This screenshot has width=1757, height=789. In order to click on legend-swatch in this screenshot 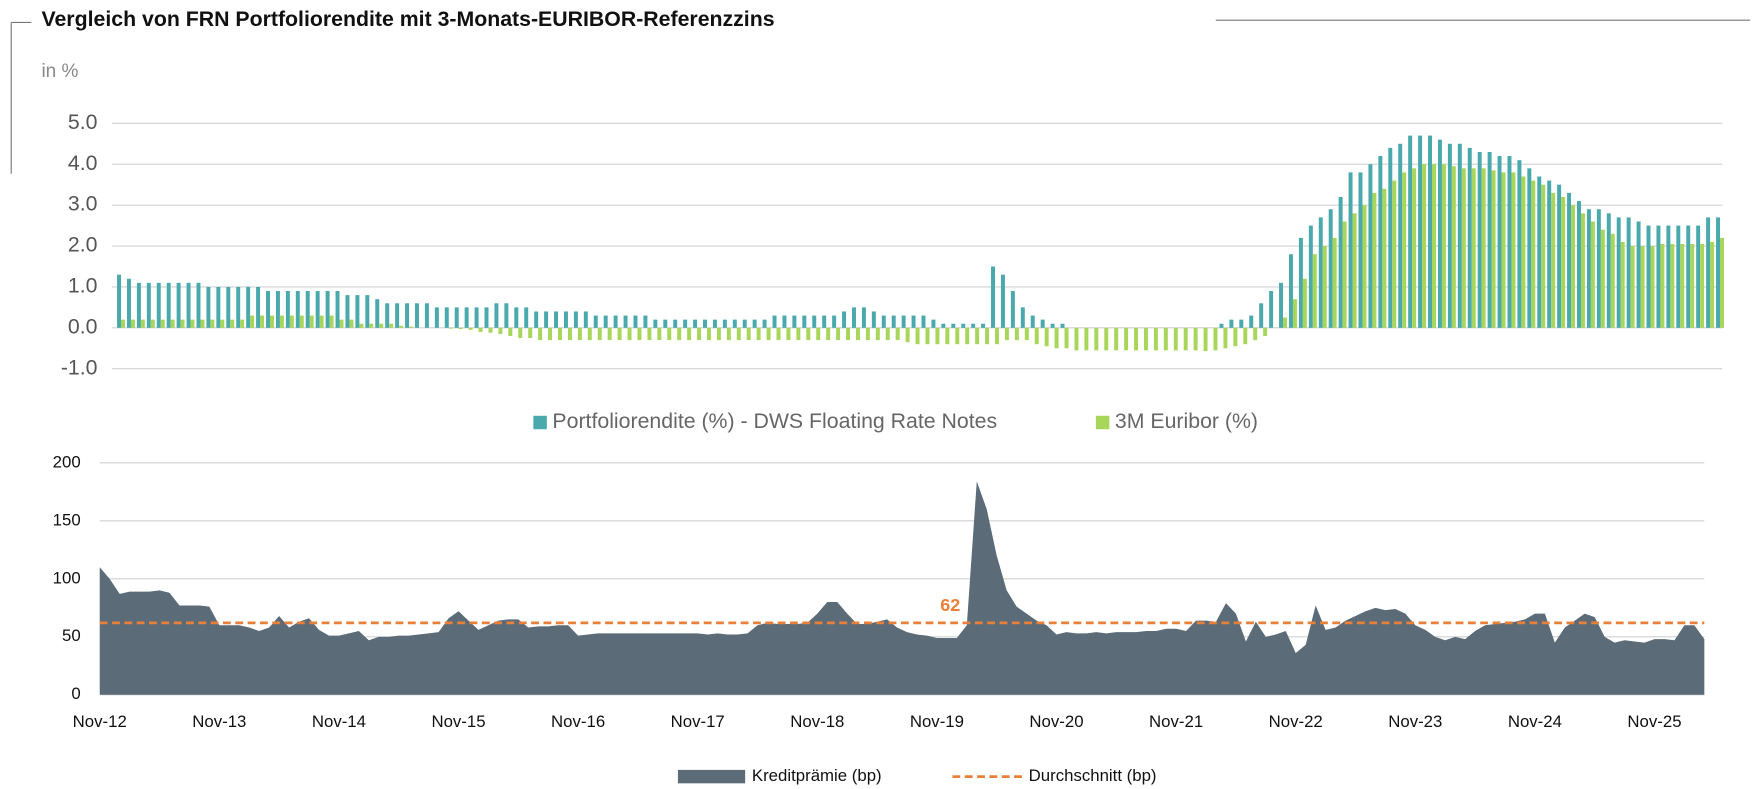, I will do `click(1102, 422)`.